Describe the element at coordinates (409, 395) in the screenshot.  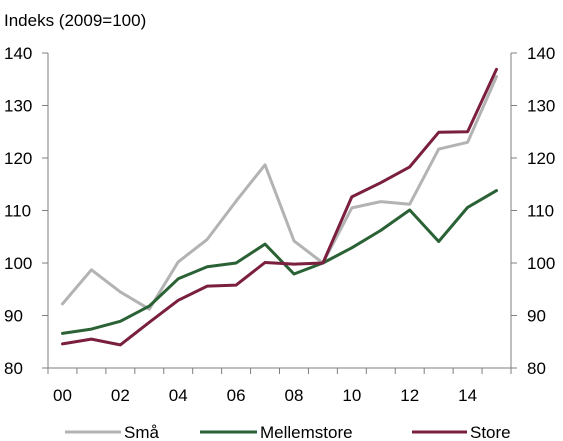
I see `x-tick-label: 12` at that location.